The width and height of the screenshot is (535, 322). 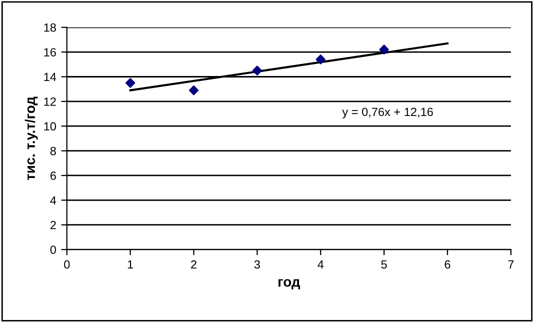 What do you see at coordinates (53, 176) in the screenshot?
I see `y-tick-label: 6` at bounding box center [53, 176].